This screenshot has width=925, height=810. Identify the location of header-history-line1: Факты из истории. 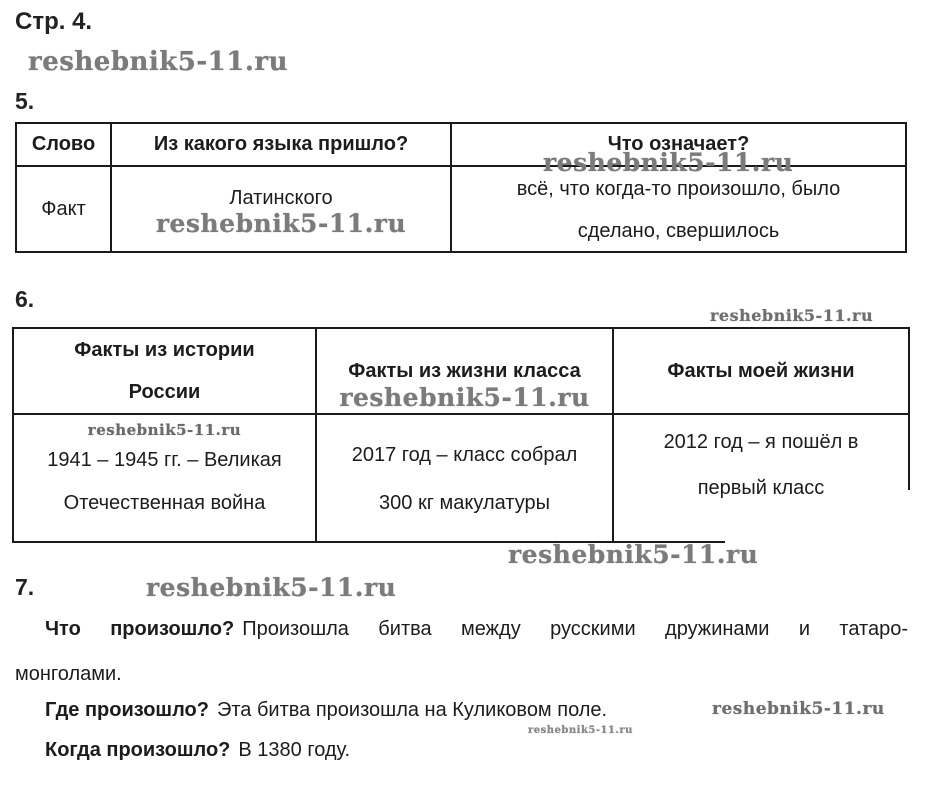
(164, 350).